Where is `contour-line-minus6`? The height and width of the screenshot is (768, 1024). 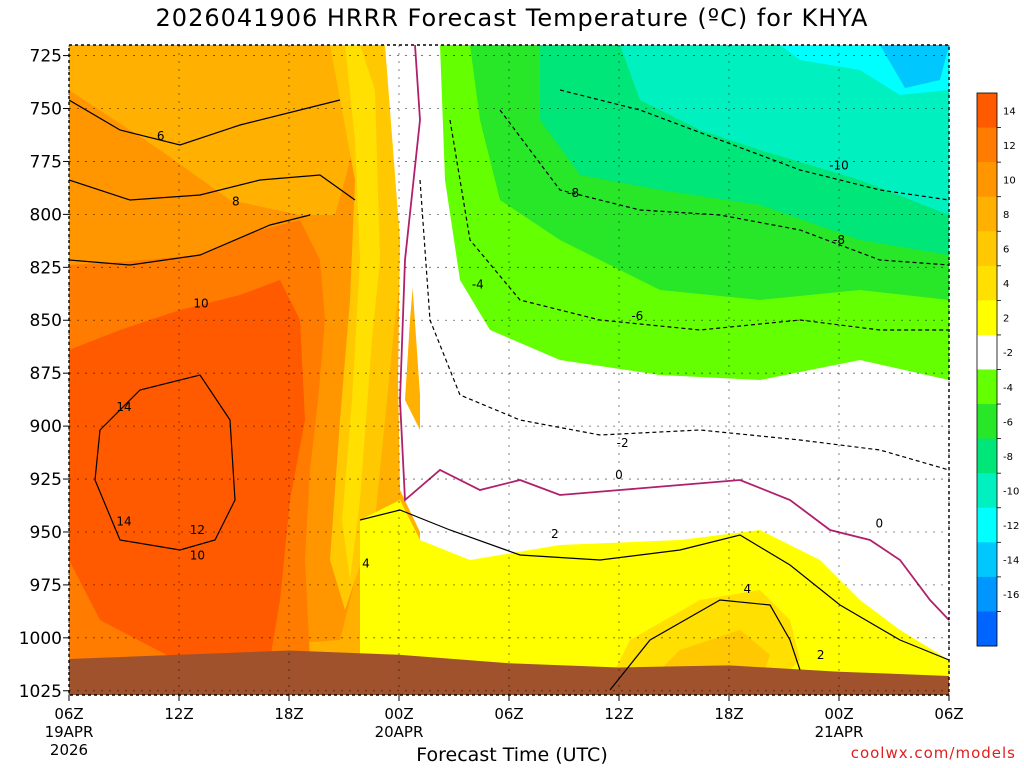
contour-line-minus6 is located at coordinates (699, 225).